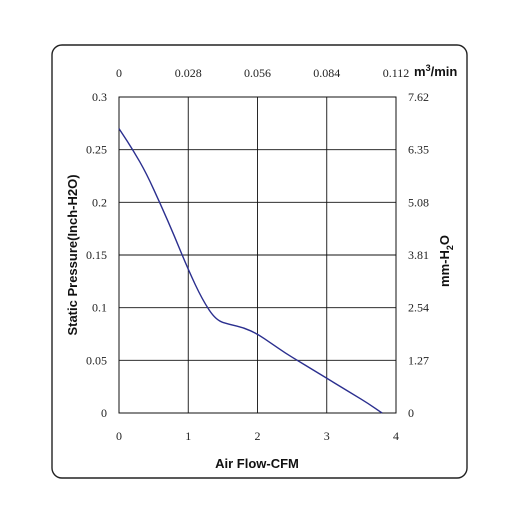 Image resolution: width=515 pixels, height=505 pixels. I want to click on y-tick-label: 0.3, so click(99, 97).